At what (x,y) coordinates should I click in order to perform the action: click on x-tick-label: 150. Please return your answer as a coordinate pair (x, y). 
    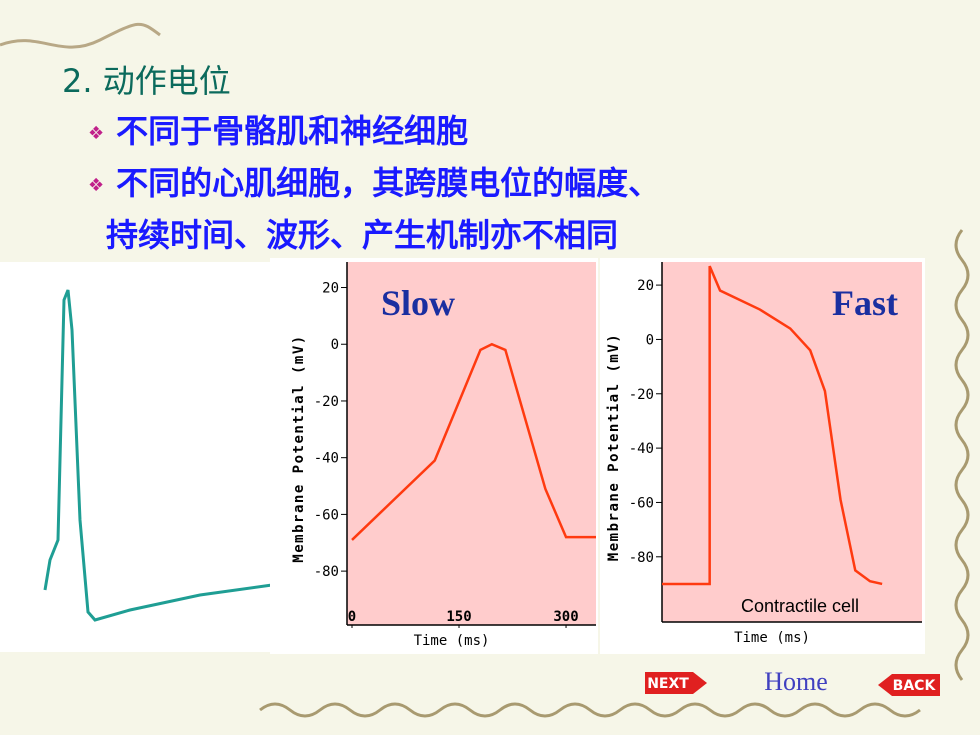
    Looking at the image, I should click on (458, 617).